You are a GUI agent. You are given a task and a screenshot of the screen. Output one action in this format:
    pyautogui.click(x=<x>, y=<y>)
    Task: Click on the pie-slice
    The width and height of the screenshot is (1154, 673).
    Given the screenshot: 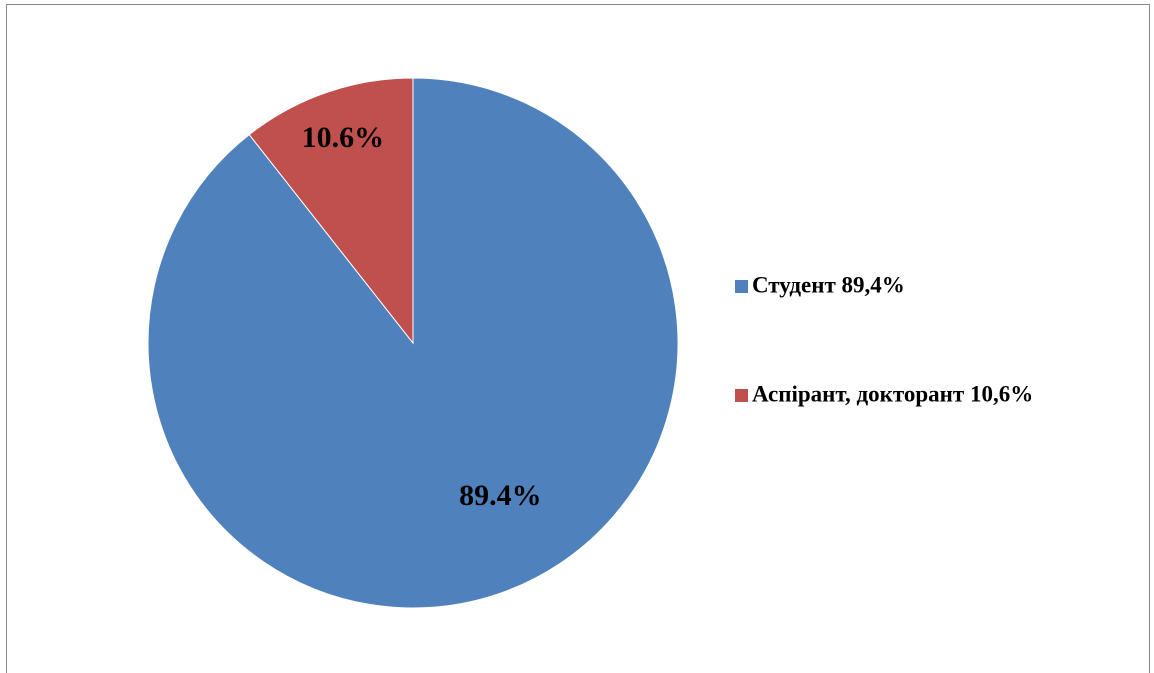 What is the action you would take?
    pyautogui.click(x=331, y=211)
    